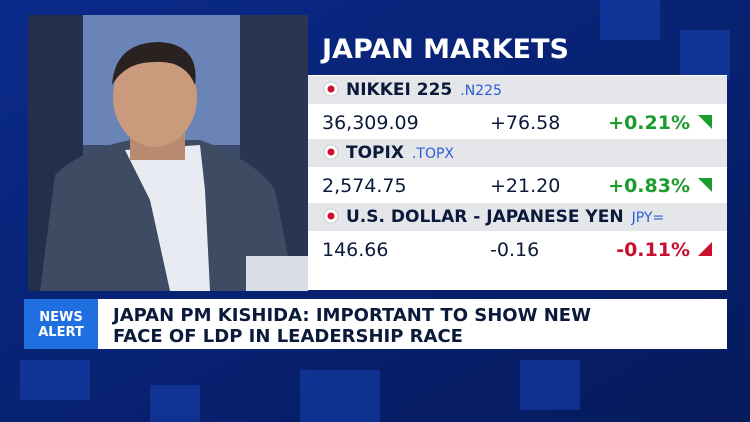 This screenshot has width=750, height=422. Describe the element at coordinates (370, 123) in the screenshot. I see `price: 36,309.09` at that location.